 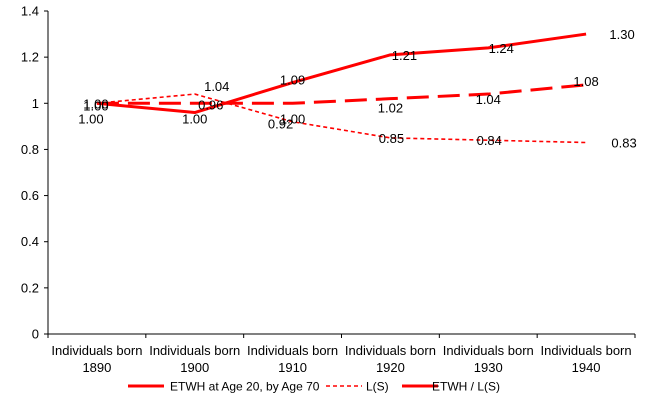 What do you see at coordinates (30, 241) in the screenshot?
I see `y-tick-label: 0.4` at bounding box center [30, 241].